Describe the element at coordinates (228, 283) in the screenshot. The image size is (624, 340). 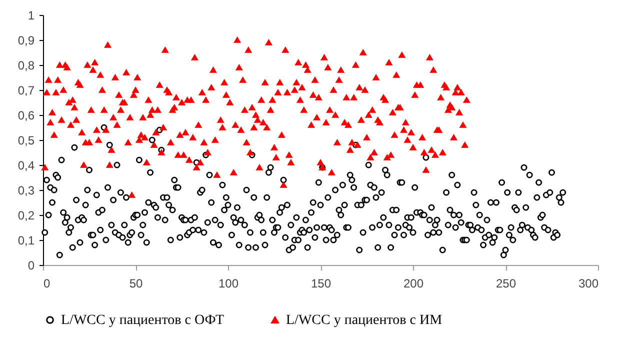
I see `x-tick-label: 100` at that location.